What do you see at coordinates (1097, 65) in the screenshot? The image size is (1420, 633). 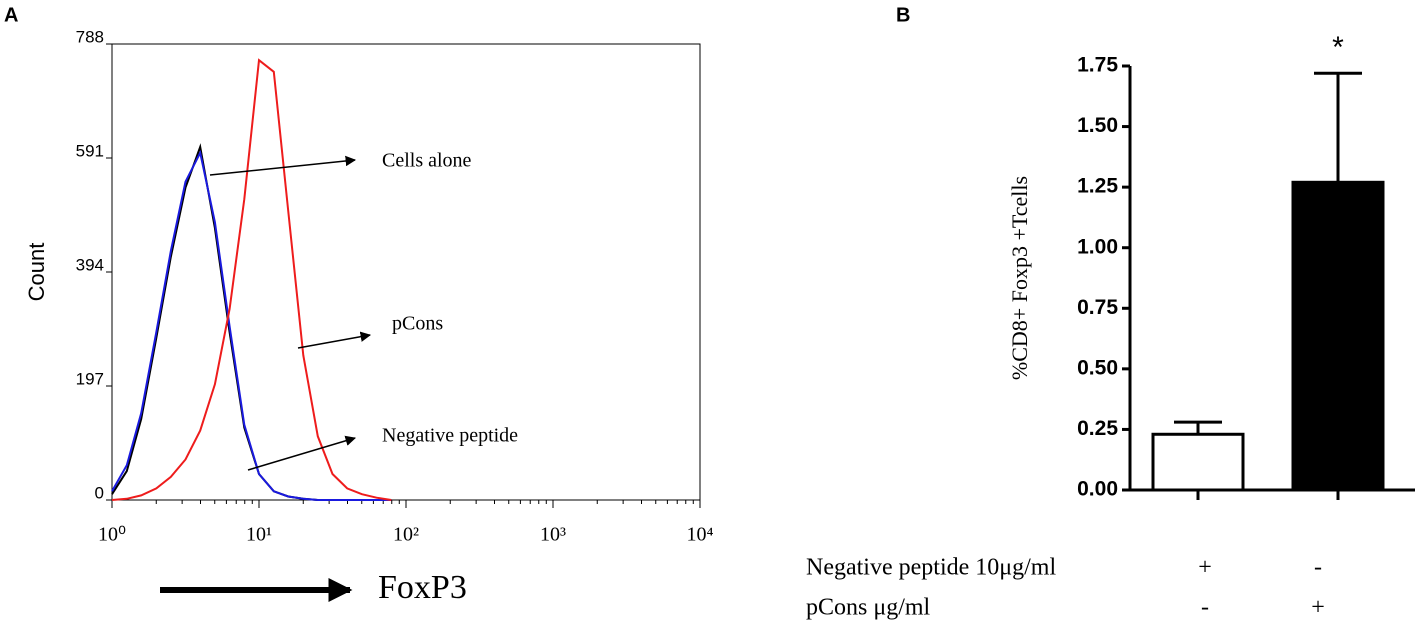 I see `y-tick-label: 1.75` at bounding box center [1097, 65].